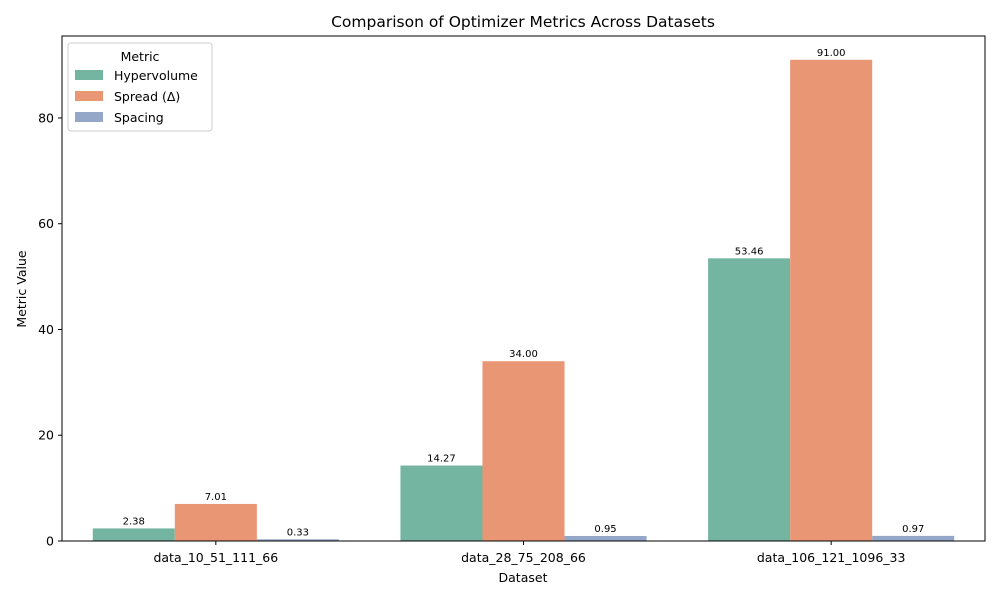  What do you see at coordinates (523, 557) in the screenshot?
I see `x-tick-label-1: data_28_75_208_66` at bounding box center [523, 557].